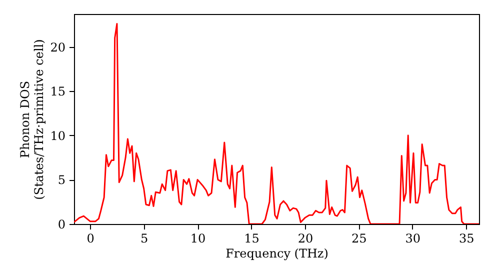  Describe the element at coordinates (306, 239) in the screenshot. I see `x-tick-label: 20` at that location.